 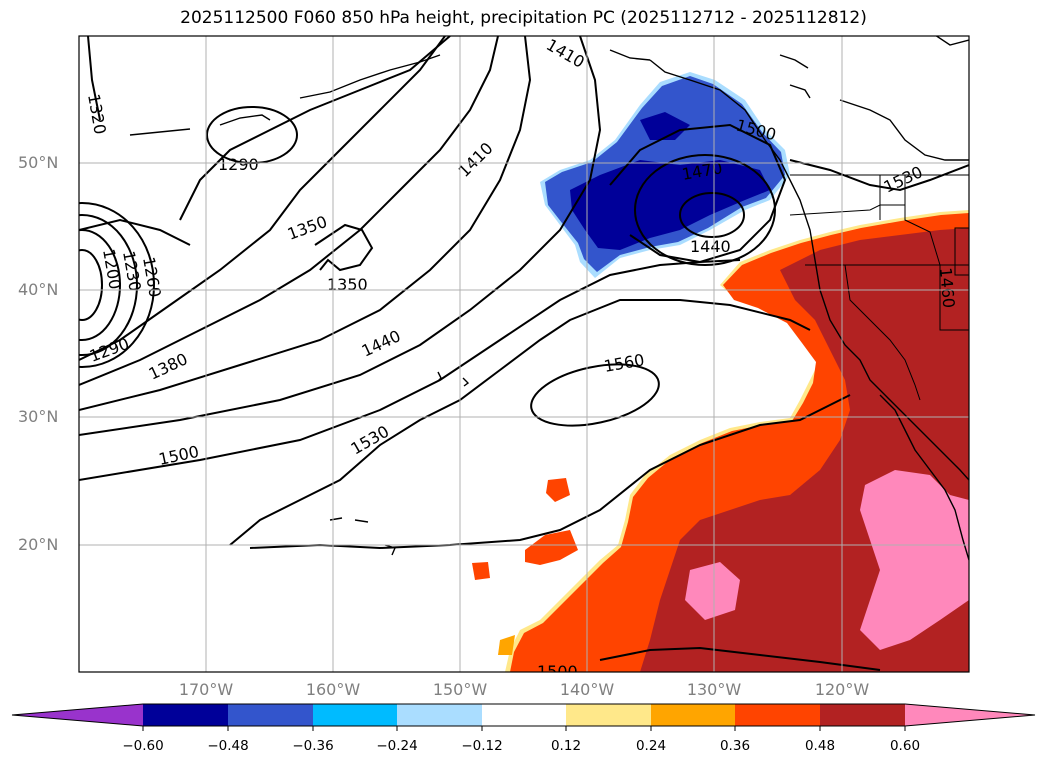 I want to click on contour-label: 1460, so click(x=947, y=288).